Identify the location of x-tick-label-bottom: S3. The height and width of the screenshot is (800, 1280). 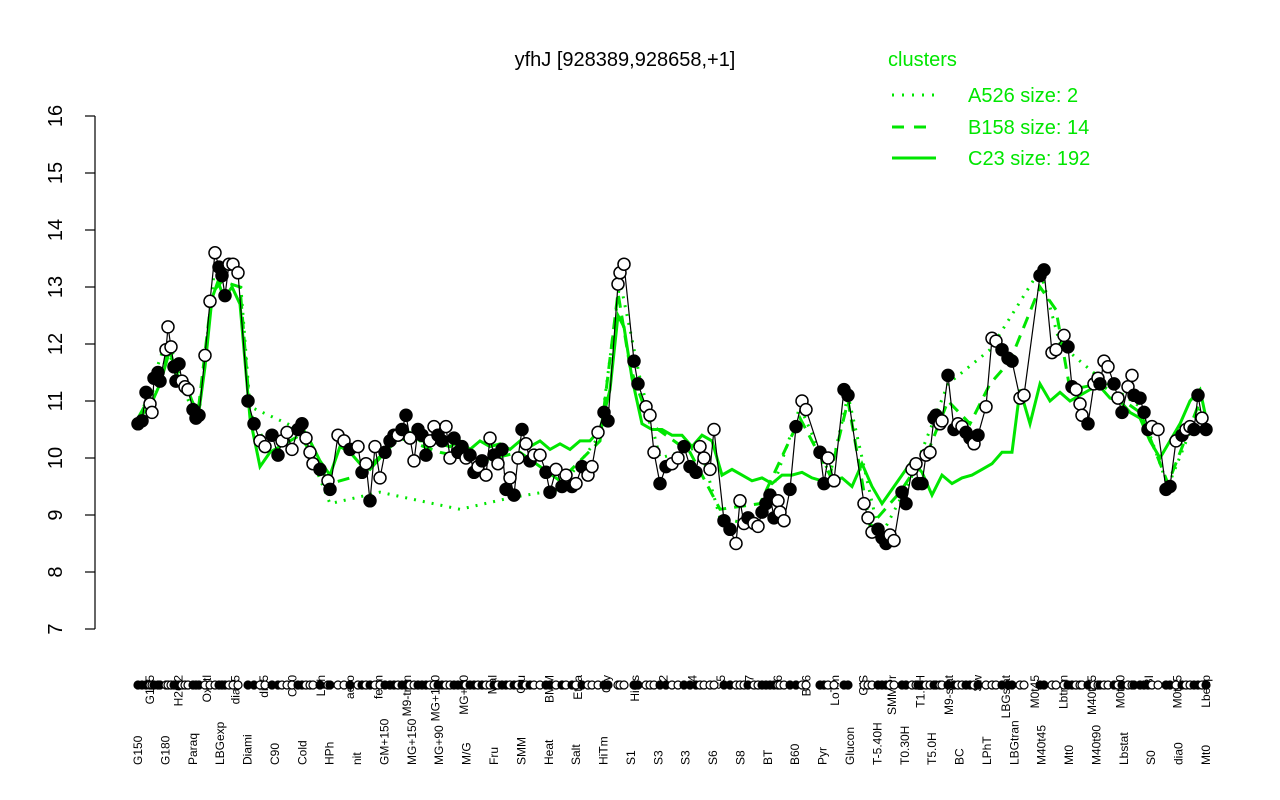
(686, 757).